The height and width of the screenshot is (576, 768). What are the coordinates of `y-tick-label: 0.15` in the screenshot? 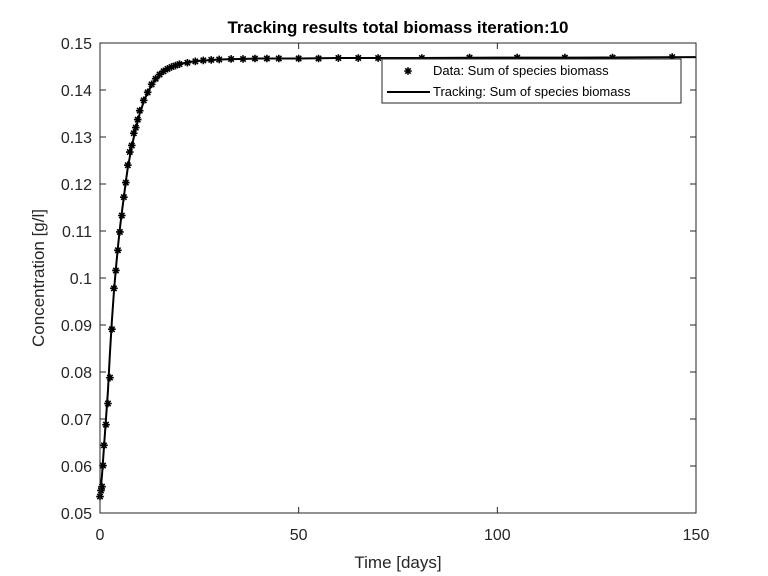 It's located at (76, 44).